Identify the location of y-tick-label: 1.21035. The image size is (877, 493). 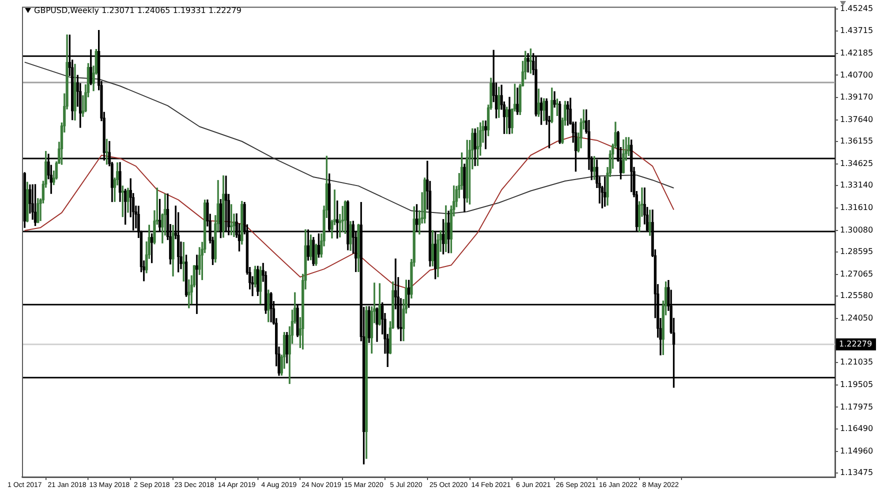
(857, 362).